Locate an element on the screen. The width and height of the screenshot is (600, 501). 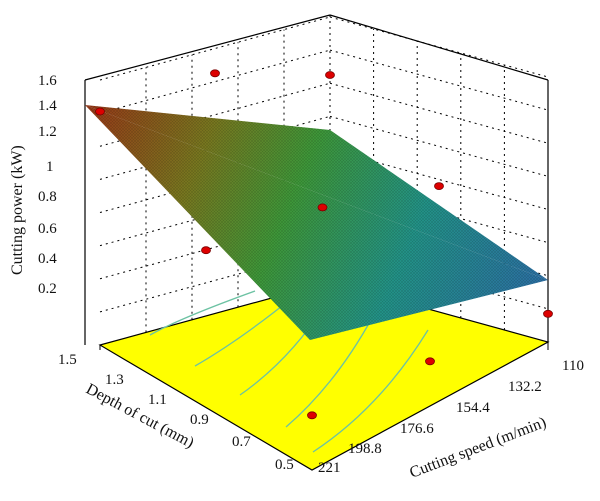
depth-tick-label: 0.9 is located at coordinates (199, 420).